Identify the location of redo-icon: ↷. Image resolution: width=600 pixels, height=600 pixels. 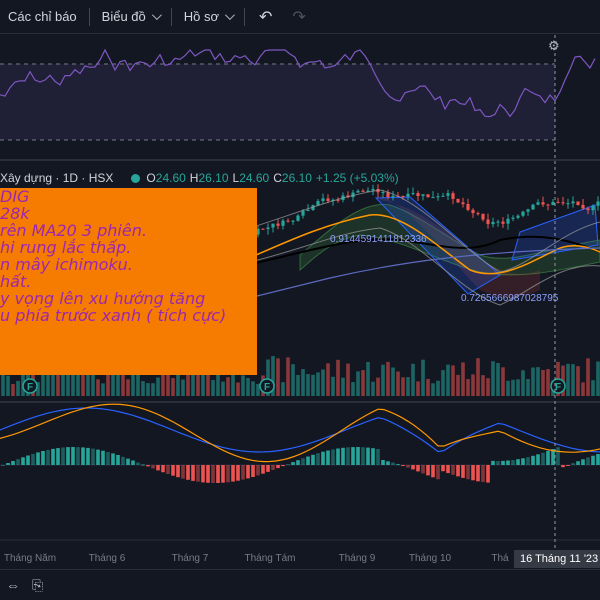
(299, 17).